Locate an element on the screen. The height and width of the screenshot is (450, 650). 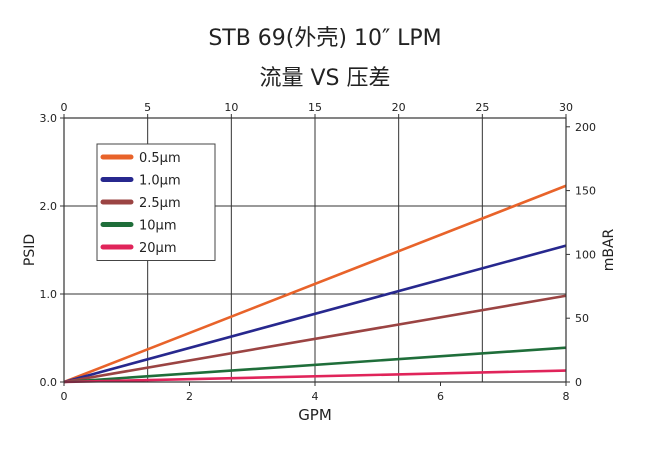
y2-tick-label: 0 is located at coordinates (578, 382).